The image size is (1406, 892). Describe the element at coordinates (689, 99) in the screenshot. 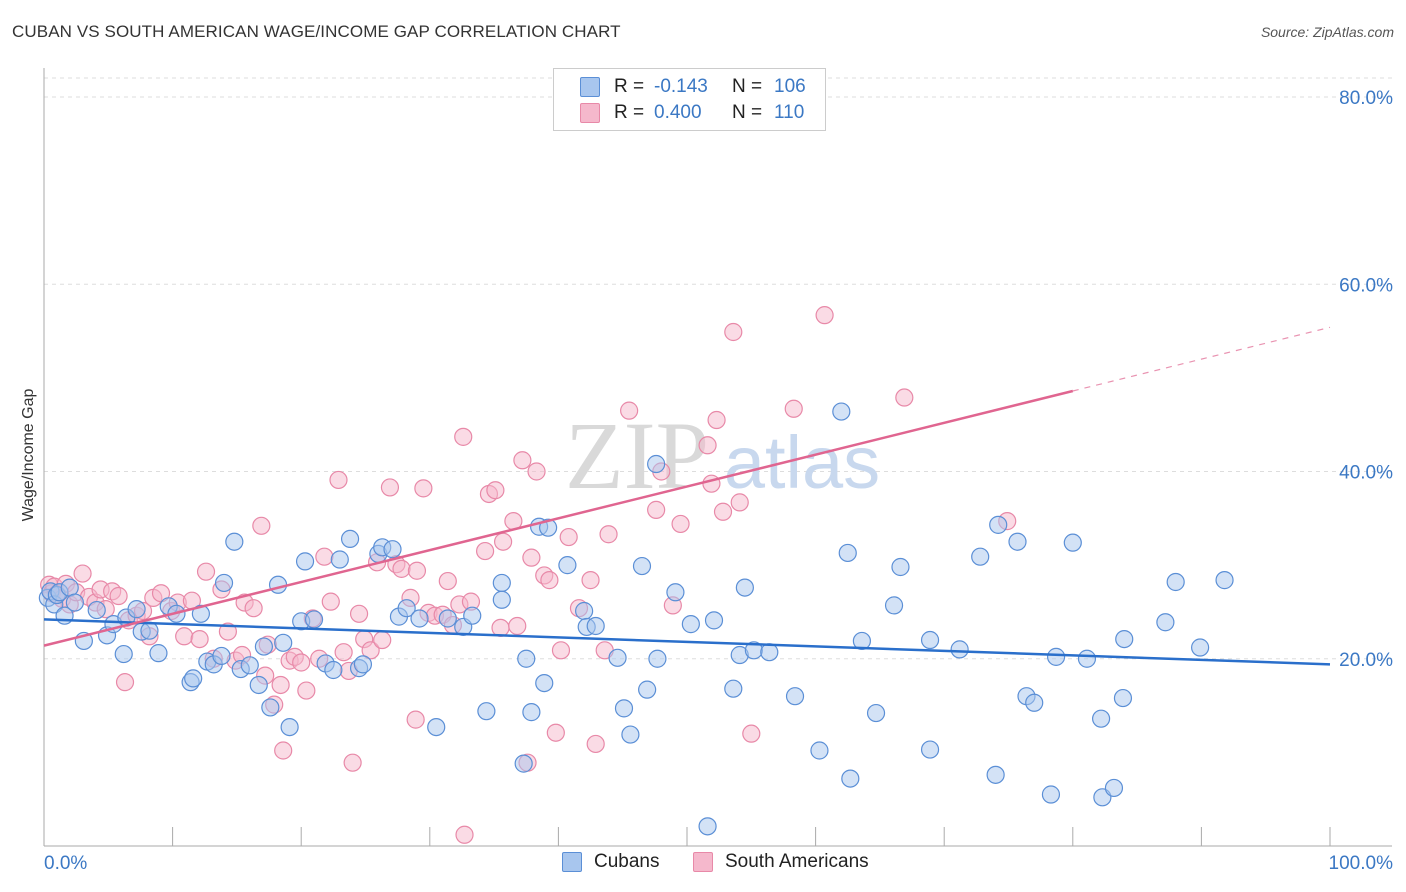

I see `correlation-legend: R = -0.143 N = 106 R = 0.400 N = 110` at that location.